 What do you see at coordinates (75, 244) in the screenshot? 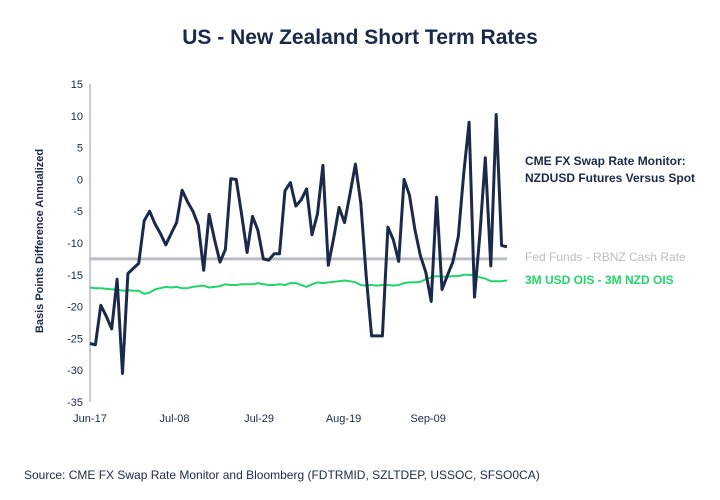
I see `y-tick-label: -10` at bounding box center [75, 244].